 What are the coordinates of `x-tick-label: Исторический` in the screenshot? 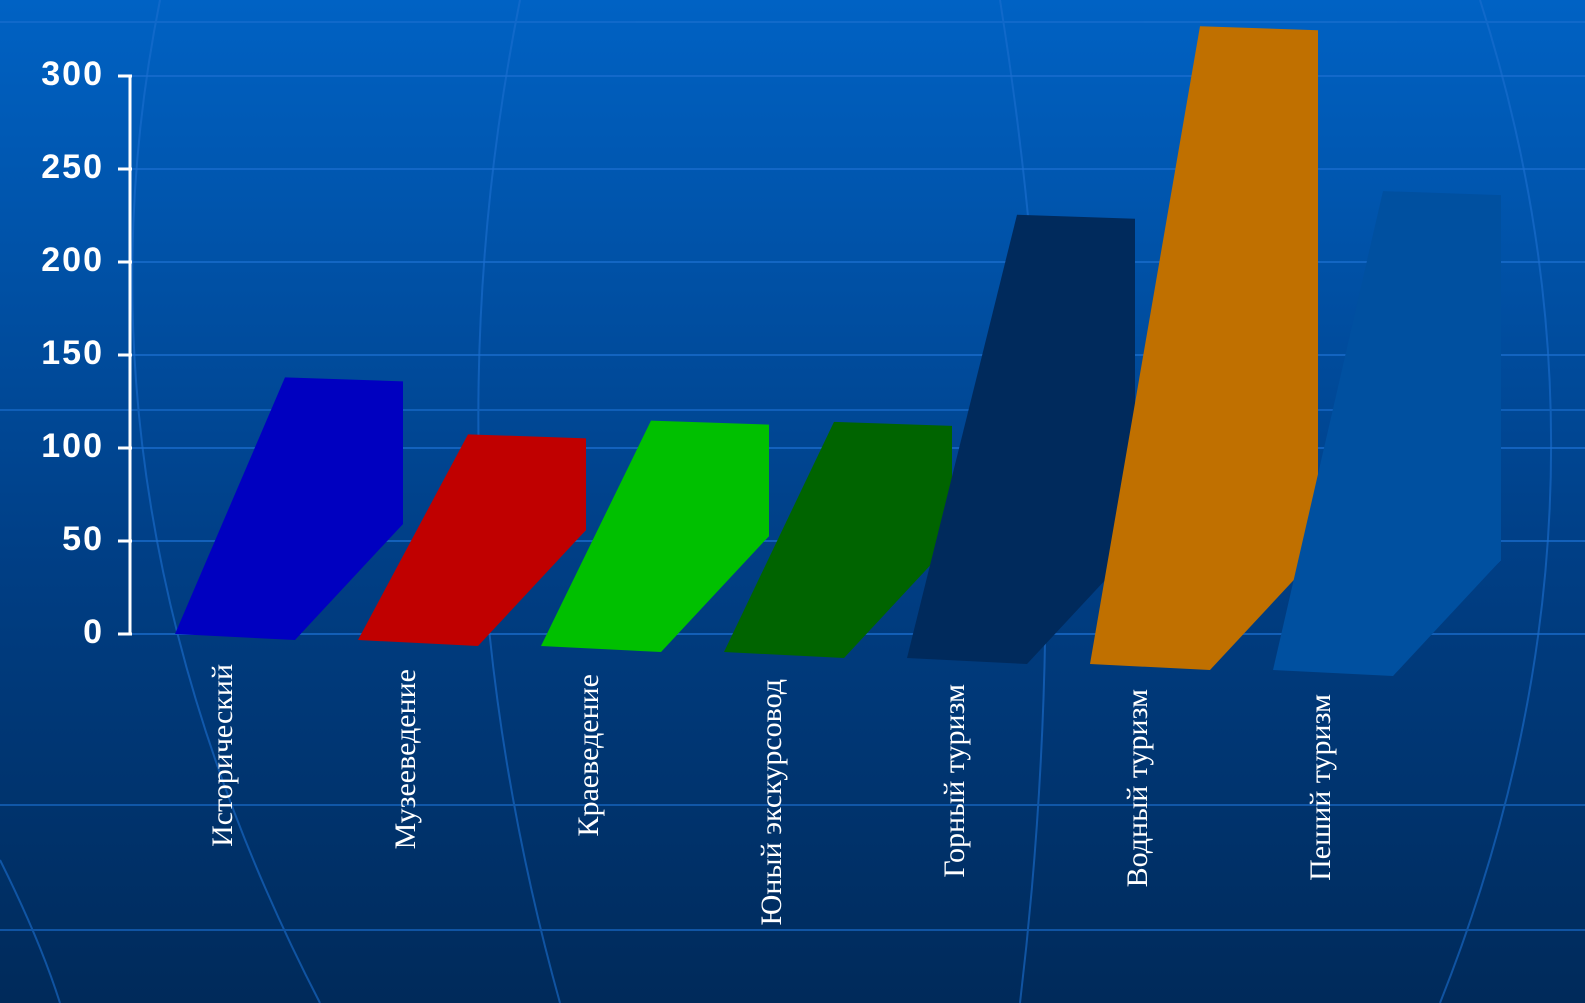 It's located at (222, 755).